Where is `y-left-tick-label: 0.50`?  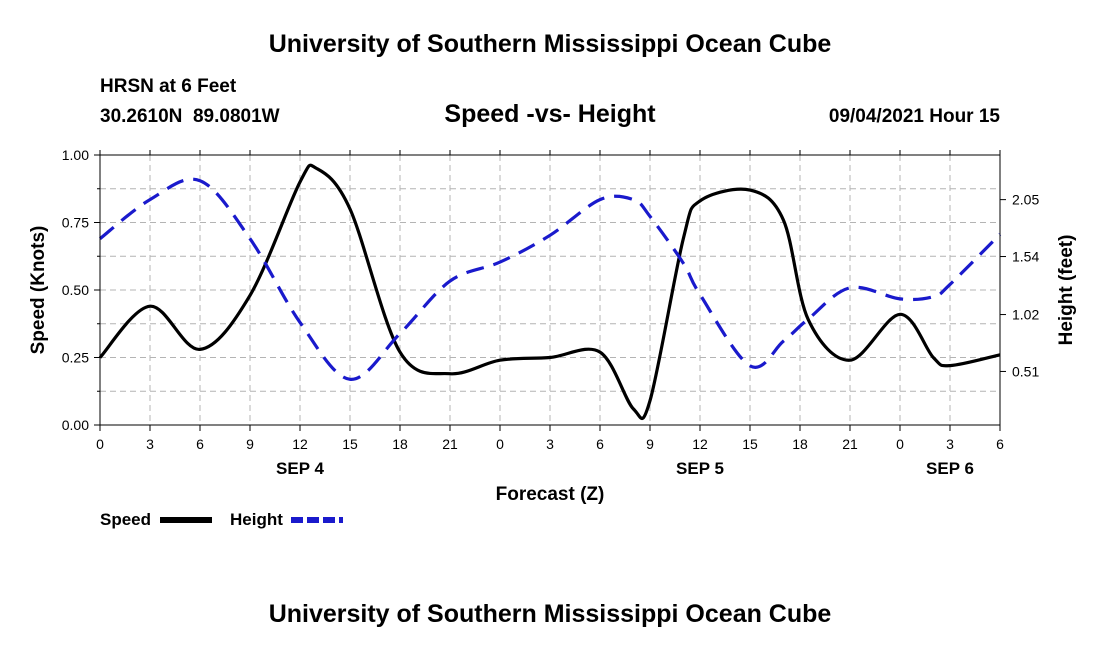 y-left-tick-label: 0.50 is located at coordinates (75, 290).